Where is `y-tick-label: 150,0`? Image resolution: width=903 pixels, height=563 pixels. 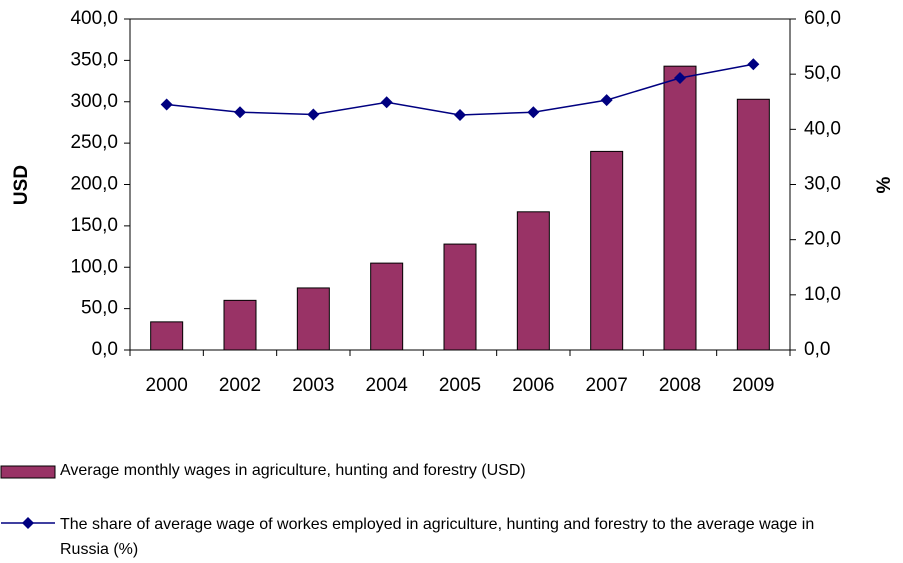
y-tick-label: 150,0 is located at coordinates (94, 225).